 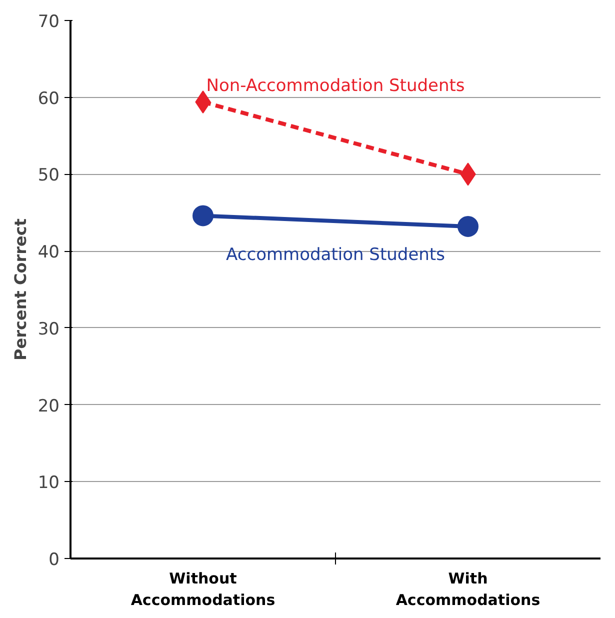 What do you see at coordinates (49, 176) in the screenshot?
I see `y-tick-label: 50` at bounding box center [49, 176].